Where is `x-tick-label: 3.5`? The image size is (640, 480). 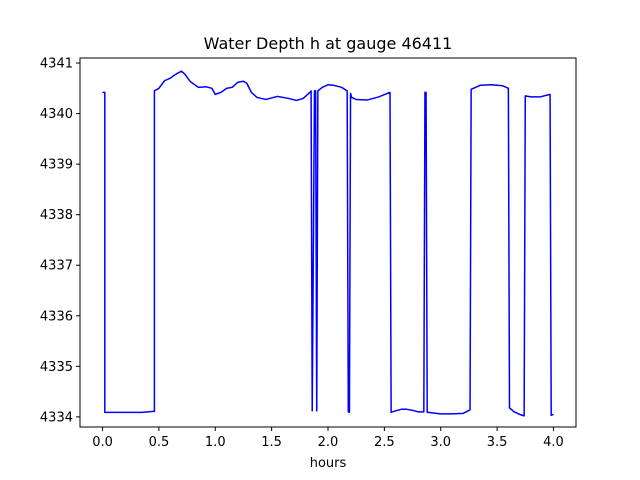 x-tick-label: 3.5 is located at coordinates (497, 442).